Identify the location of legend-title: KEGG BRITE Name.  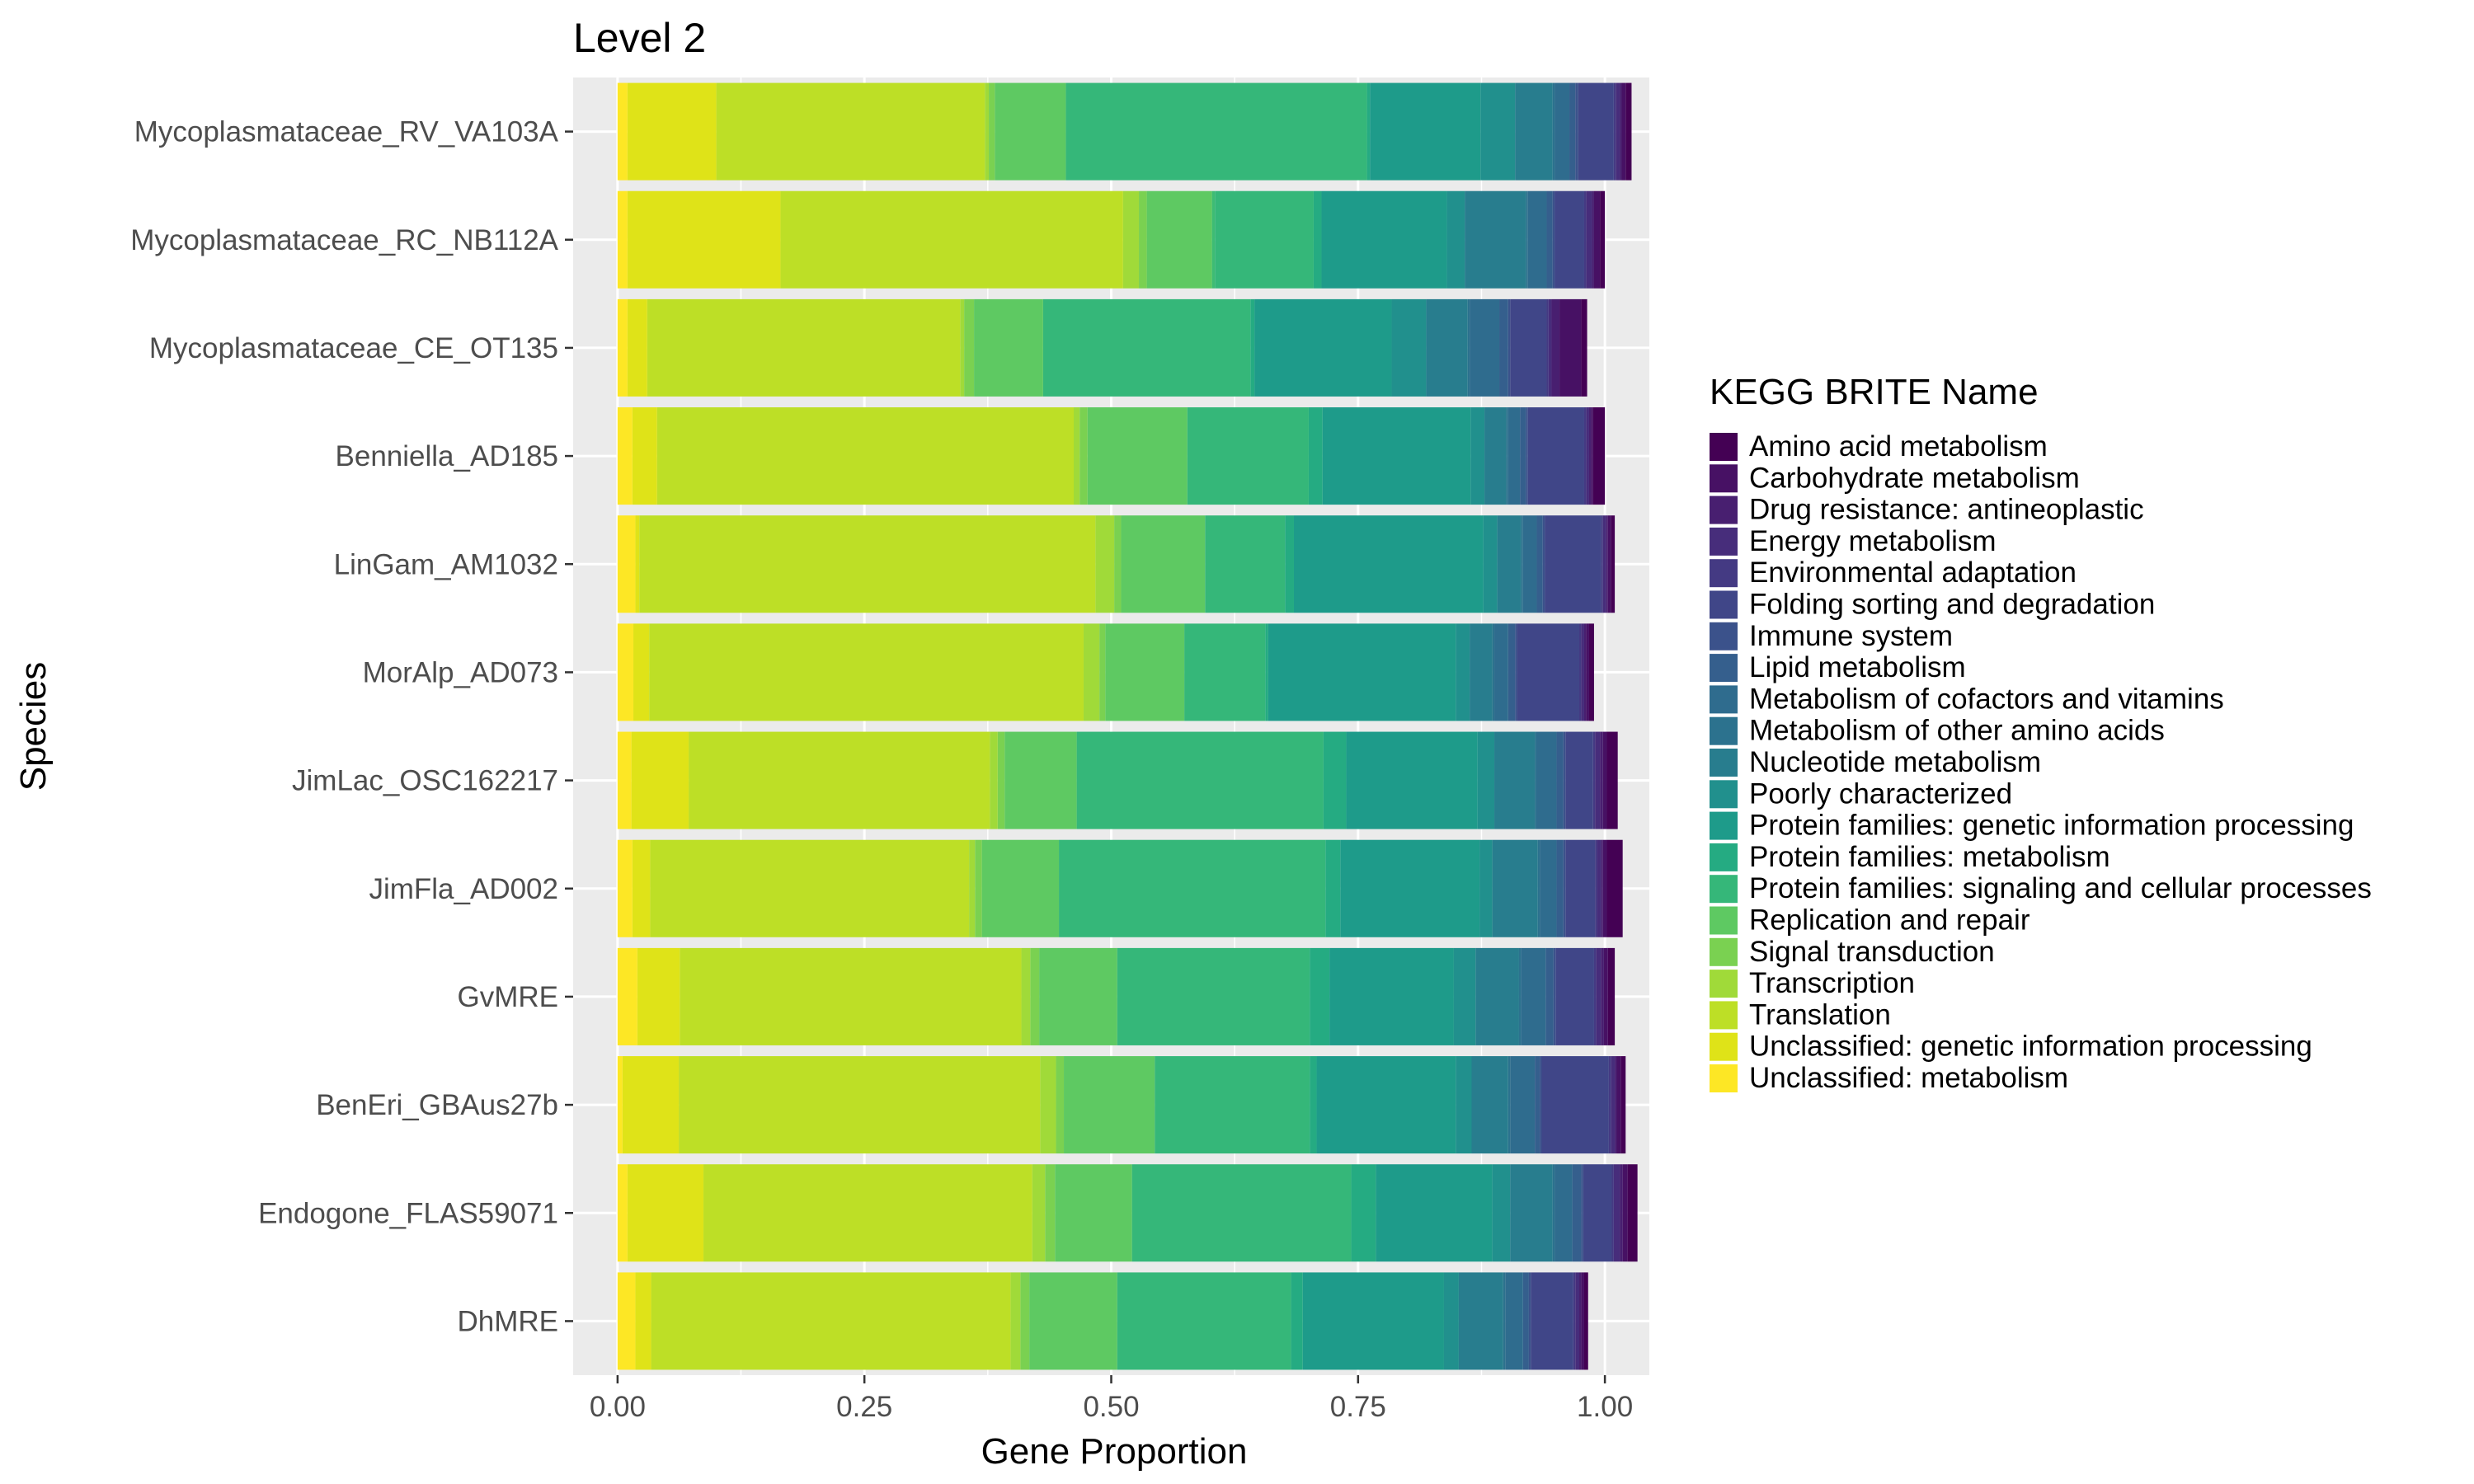
(1874, 392).